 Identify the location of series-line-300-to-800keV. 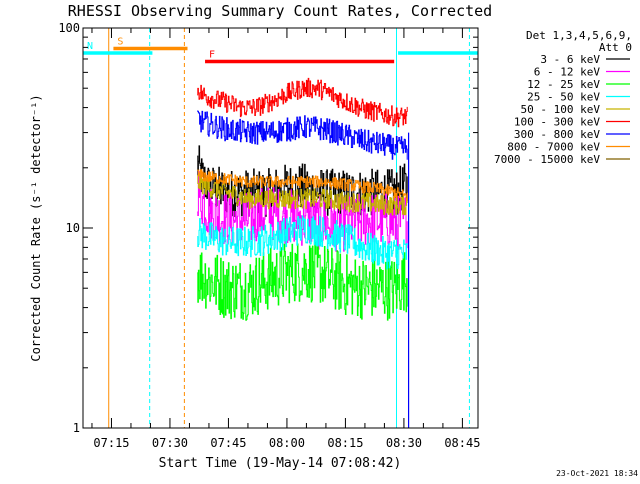
(302, 135).